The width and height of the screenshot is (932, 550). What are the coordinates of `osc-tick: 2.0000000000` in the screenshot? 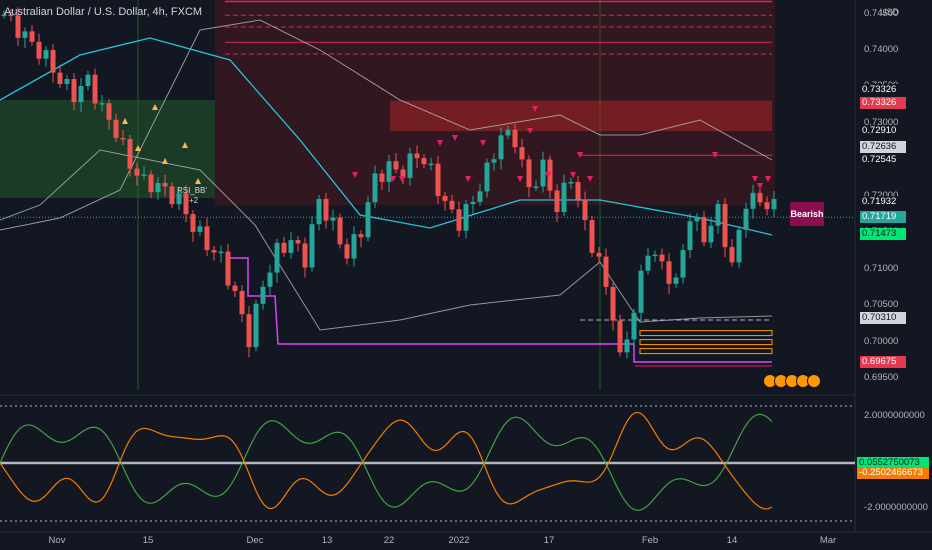 It's located at (894, 415).